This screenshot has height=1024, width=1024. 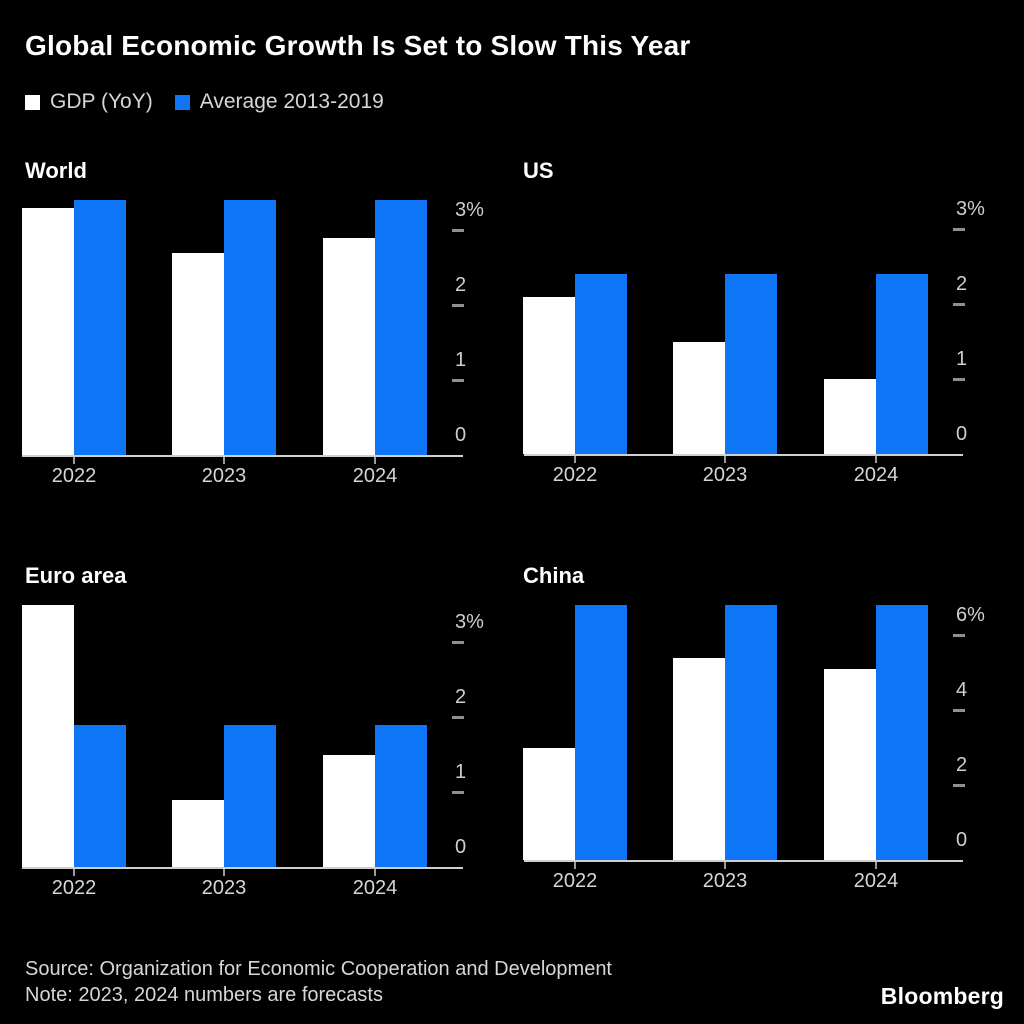 What do you see at coordinates (962, 284) in the screenshot?
I see `ytick-label-us-2: 2` at bounding box center [962, 284].